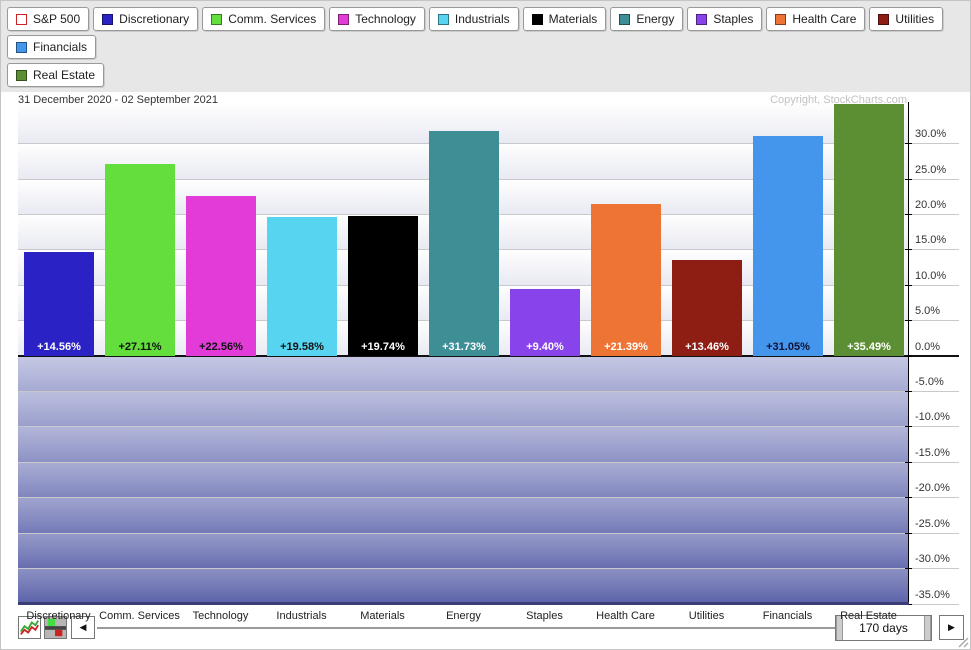 The image size is (971, 650). What do you see at coordinates (57, 19) in the screenshot?
I see `legend-item-label: S&P 500` at bounding box center [57, 19].